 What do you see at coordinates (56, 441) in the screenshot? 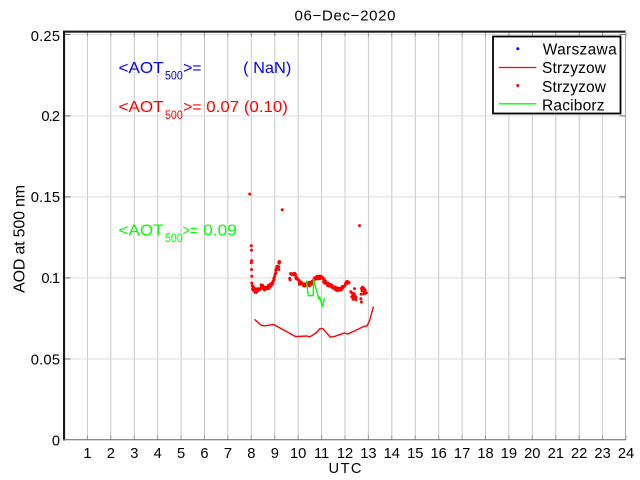
I see `svg-text: 0` at bounding box center [56, 441].